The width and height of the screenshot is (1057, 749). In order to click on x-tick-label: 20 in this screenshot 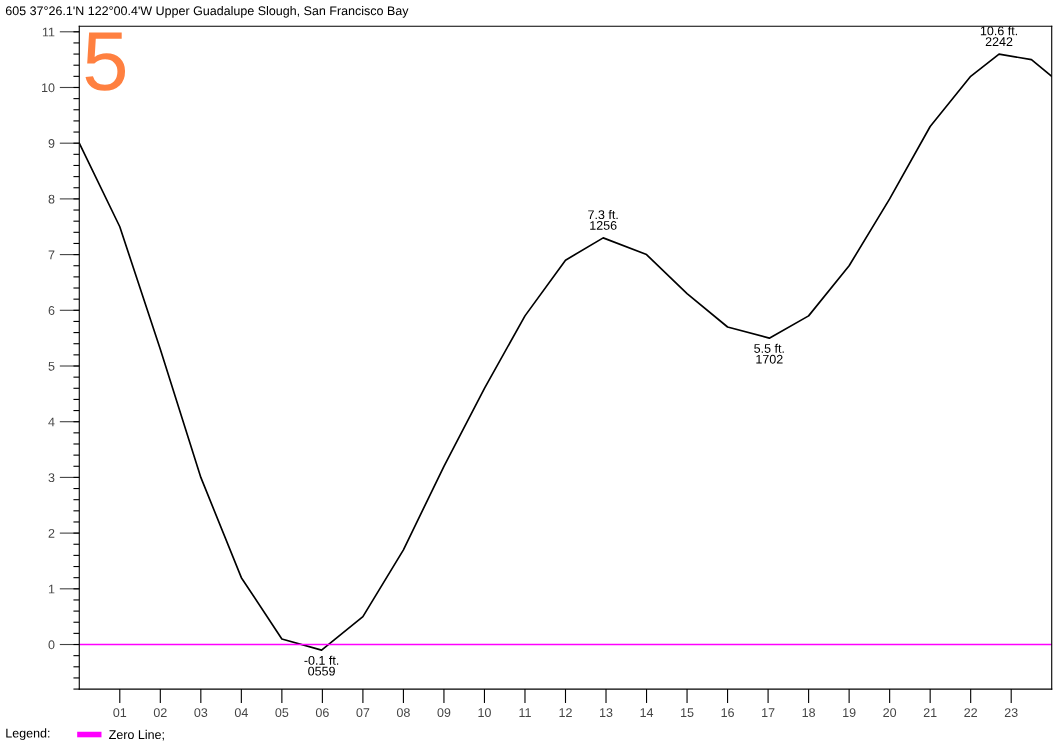, I will do `click(890, 713)`.